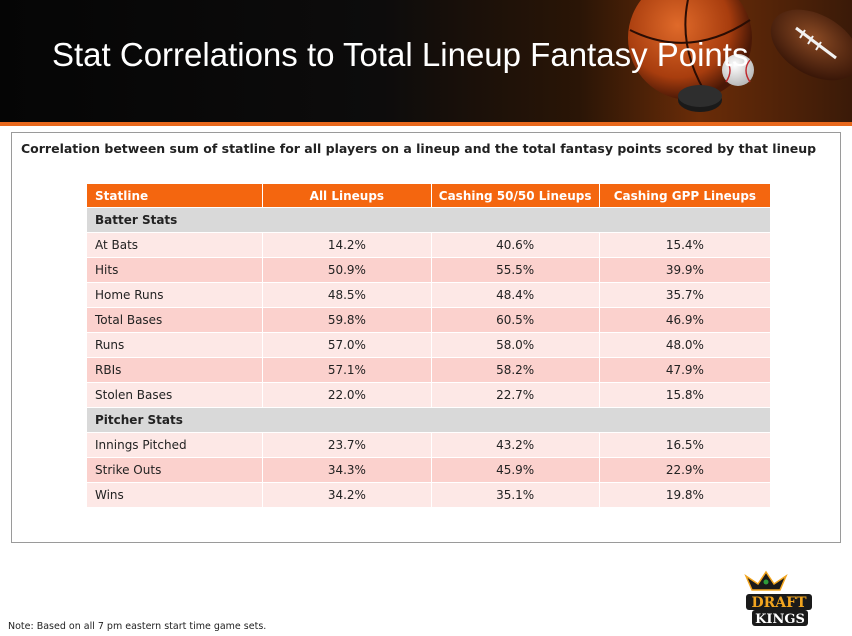  I want to click on header-accent-stripe, so click(426, 124).